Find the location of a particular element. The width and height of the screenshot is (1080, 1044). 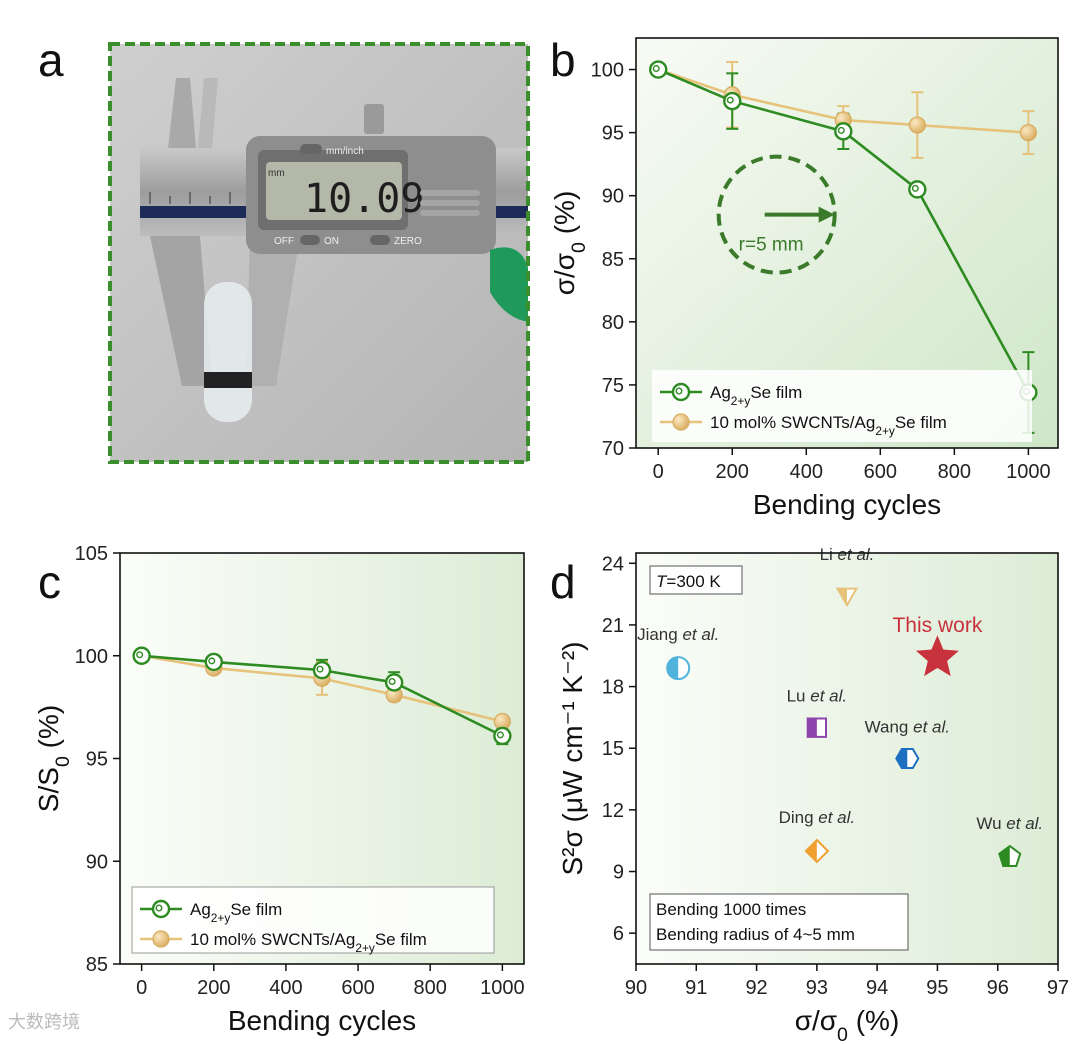

off-label: OFF is located at coordinates (284, 241).